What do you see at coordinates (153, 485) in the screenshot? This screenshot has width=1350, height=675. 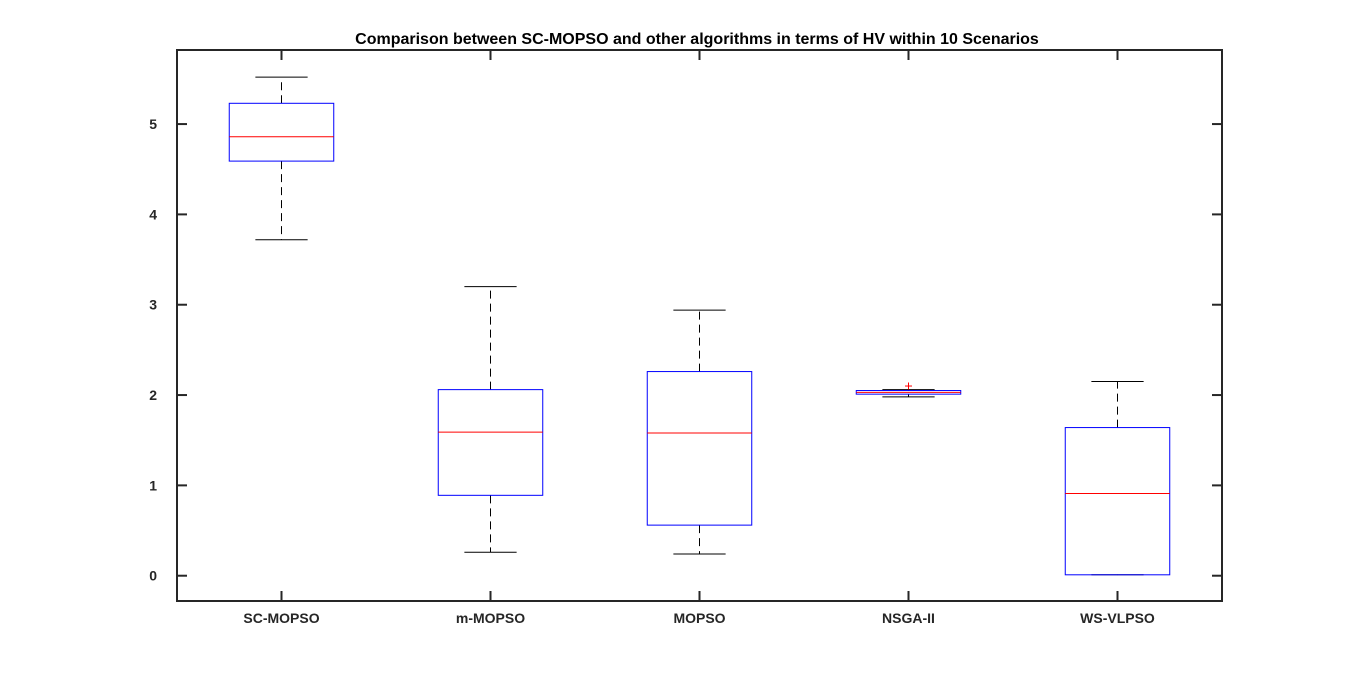 I see `y-tick-label: 1` at bounding box center [153, 485].